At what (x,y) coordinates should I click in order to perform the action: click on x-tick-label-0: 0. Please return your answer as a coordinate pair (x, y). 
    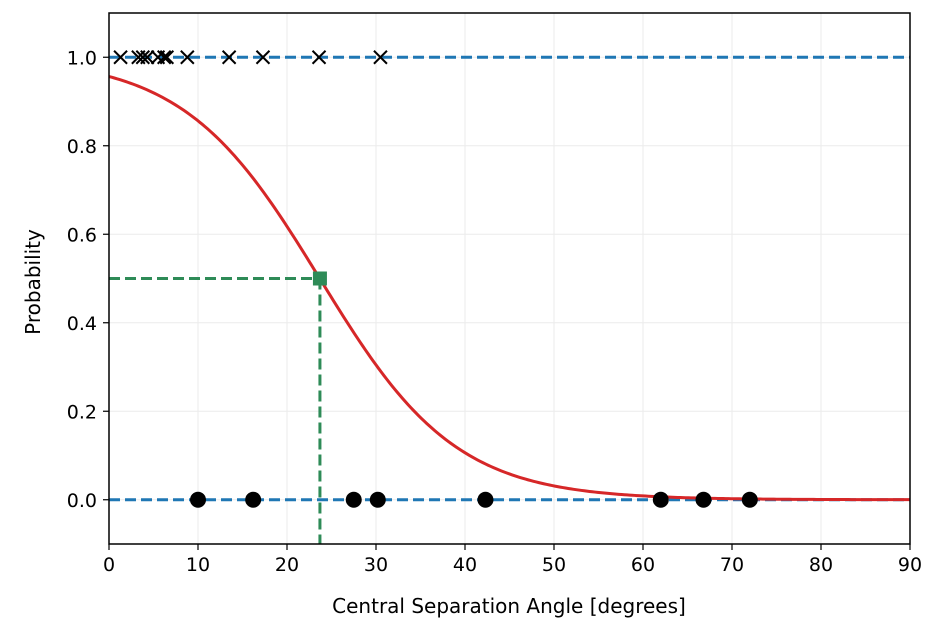
    Looking at the image, I should click on (109, 565).